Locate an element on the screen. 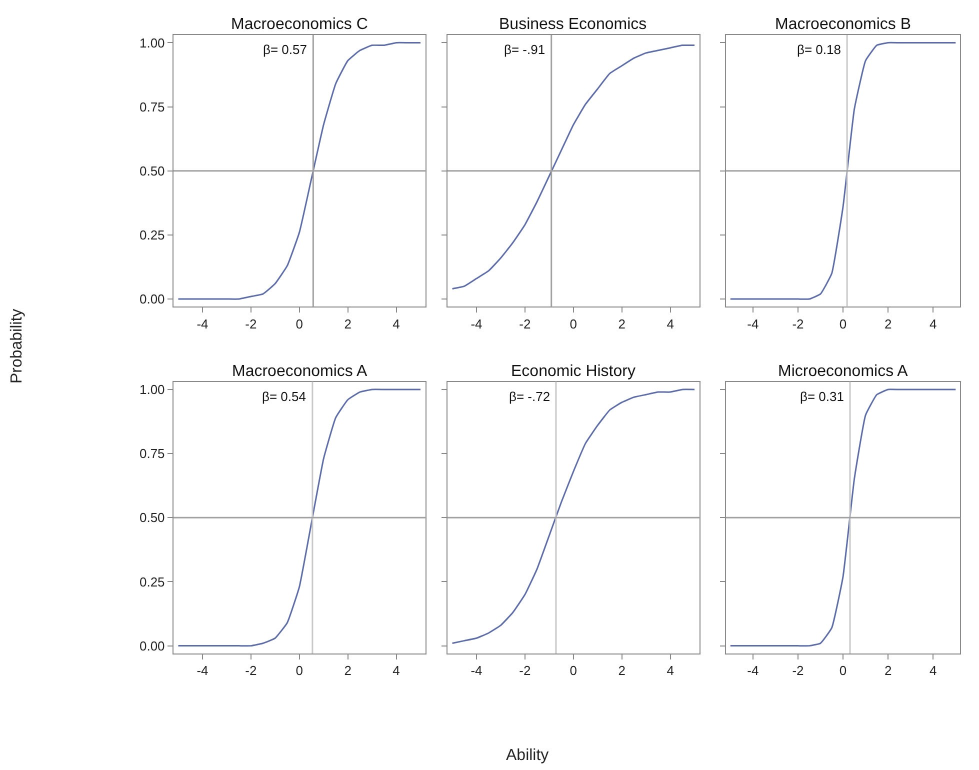  ref-line-label: β= 0.31 is located at coordinates (822, 396).